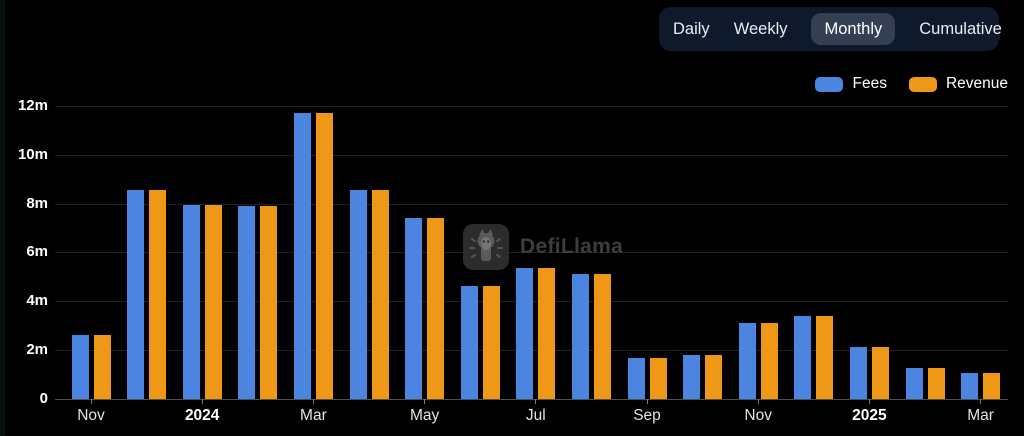  What do you see at coordinates (531, 253) in the screenshot?
I see `gridline-6m` at bounding box center [531, 253].